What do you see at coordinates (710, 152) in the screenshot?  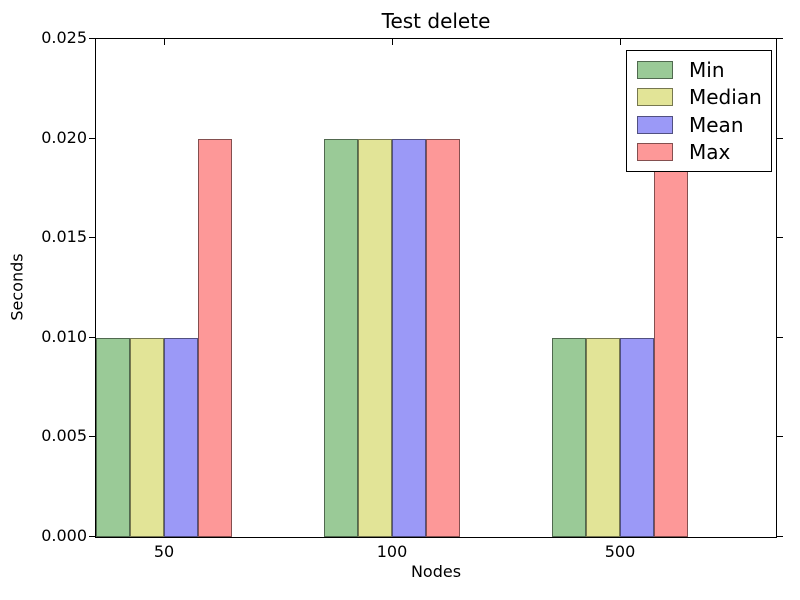 I see `legend-label: Max` at bounding box center [710, 152].